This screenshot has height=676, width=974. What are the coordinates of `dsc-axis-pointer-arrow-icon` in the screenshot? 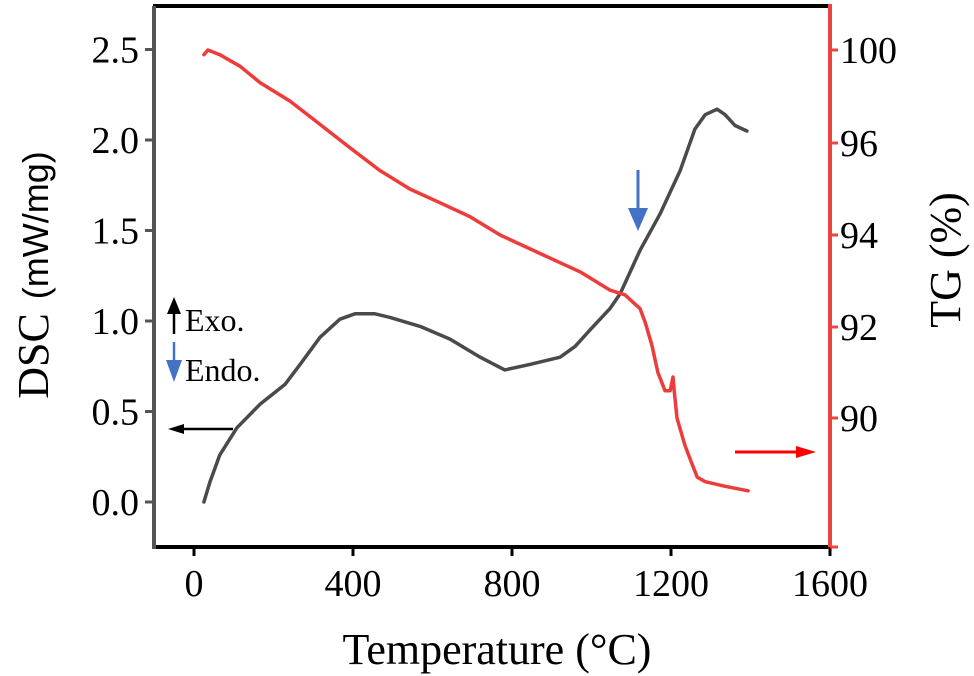 It's located at (200, 429).